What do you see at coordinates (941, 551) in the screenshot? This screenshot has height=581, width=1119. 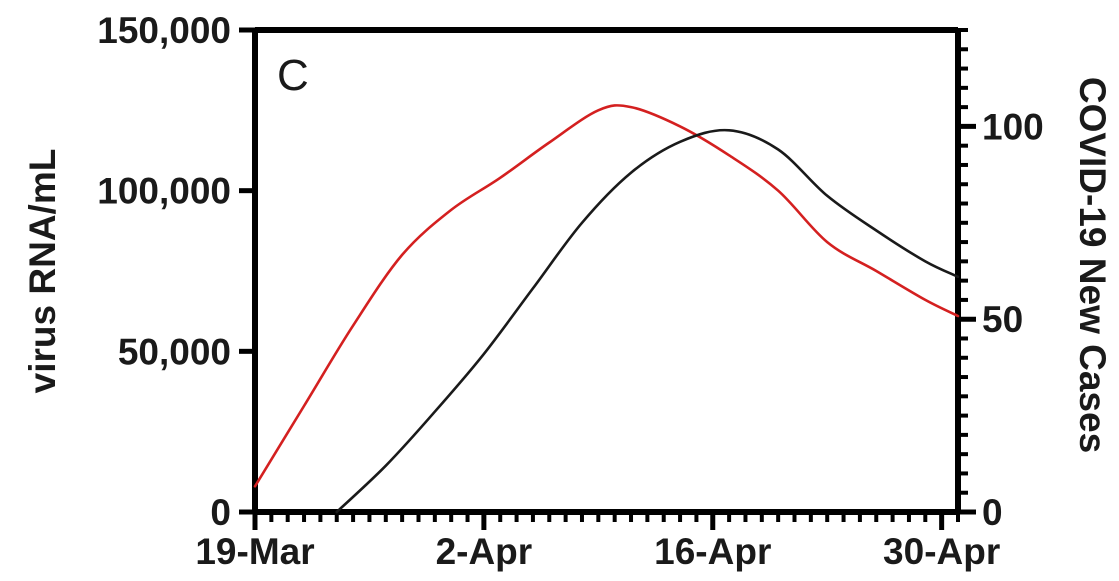 I see `x-tick-label: 30-Apr` at bounding box center [941, 551].